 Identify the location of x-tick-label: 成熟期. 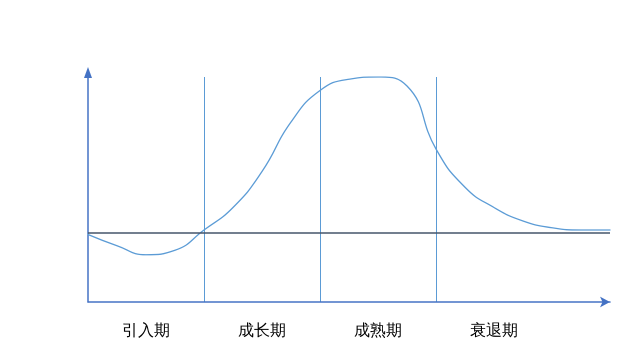
(378, 330).